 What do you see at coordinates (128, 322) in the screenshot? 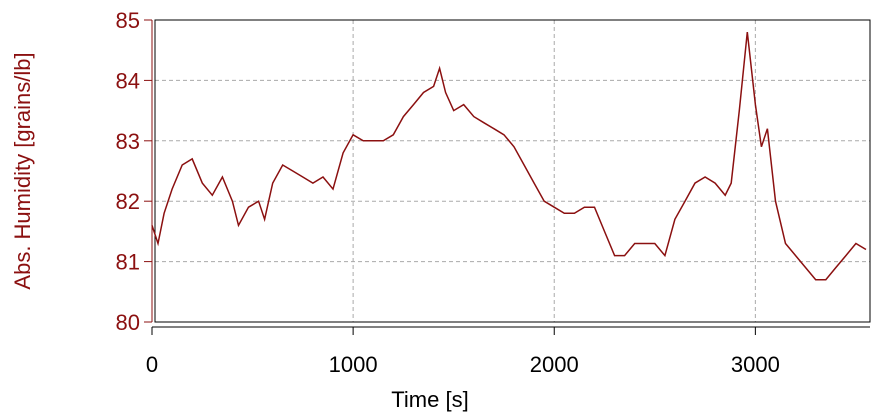
I see `y-tick-label: 80` at bounding box center [128, 322].